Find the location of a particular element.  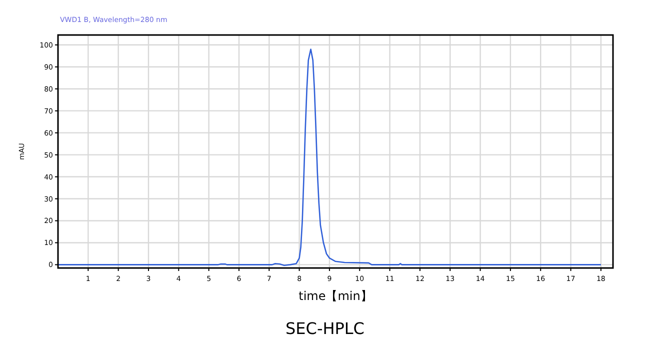

text: SEC-HPLC is located at coordinates (325, 328).